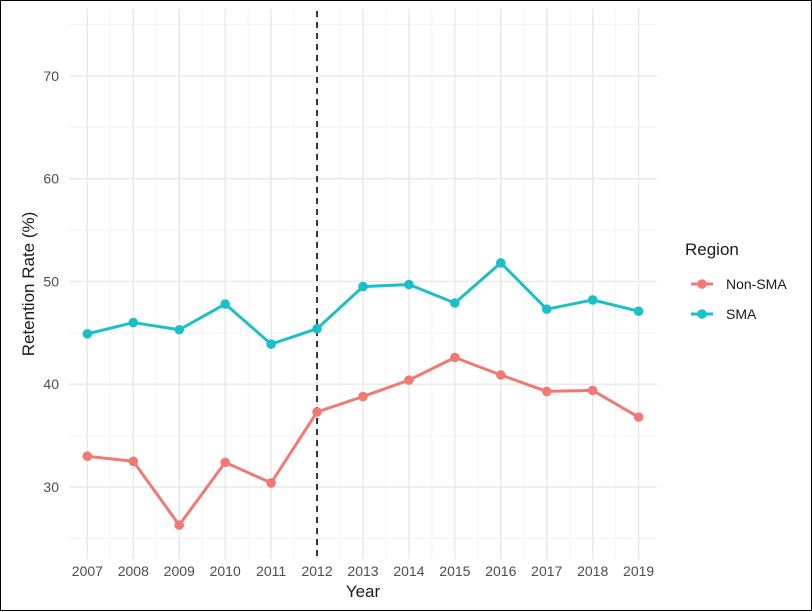 This screenshot has width=812, height=612. I want to click on x-tick-label: 2009, so click(179, 571).